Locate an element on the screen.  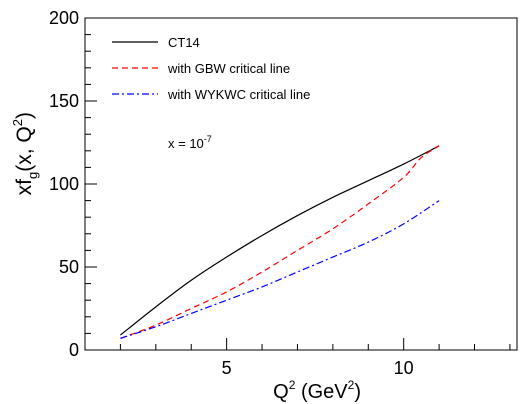
x-tick-label: 5 is located at coordinates (227, 368).